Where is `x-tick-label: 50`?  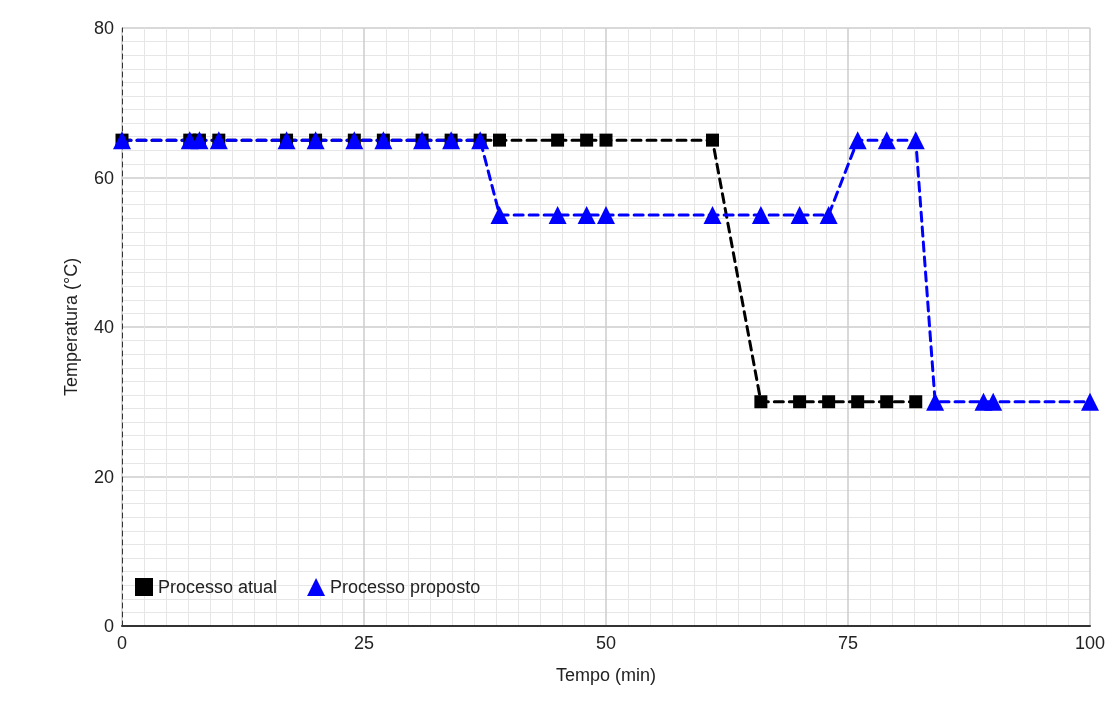
x-tick-label: 50 is located at coordinates (606, 643).